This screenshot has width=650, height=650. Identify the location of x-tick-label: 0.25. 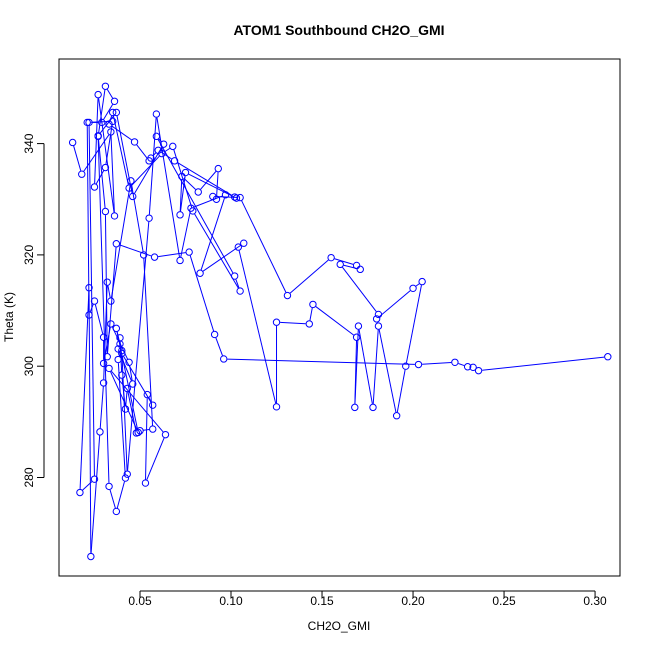
(504, 601).